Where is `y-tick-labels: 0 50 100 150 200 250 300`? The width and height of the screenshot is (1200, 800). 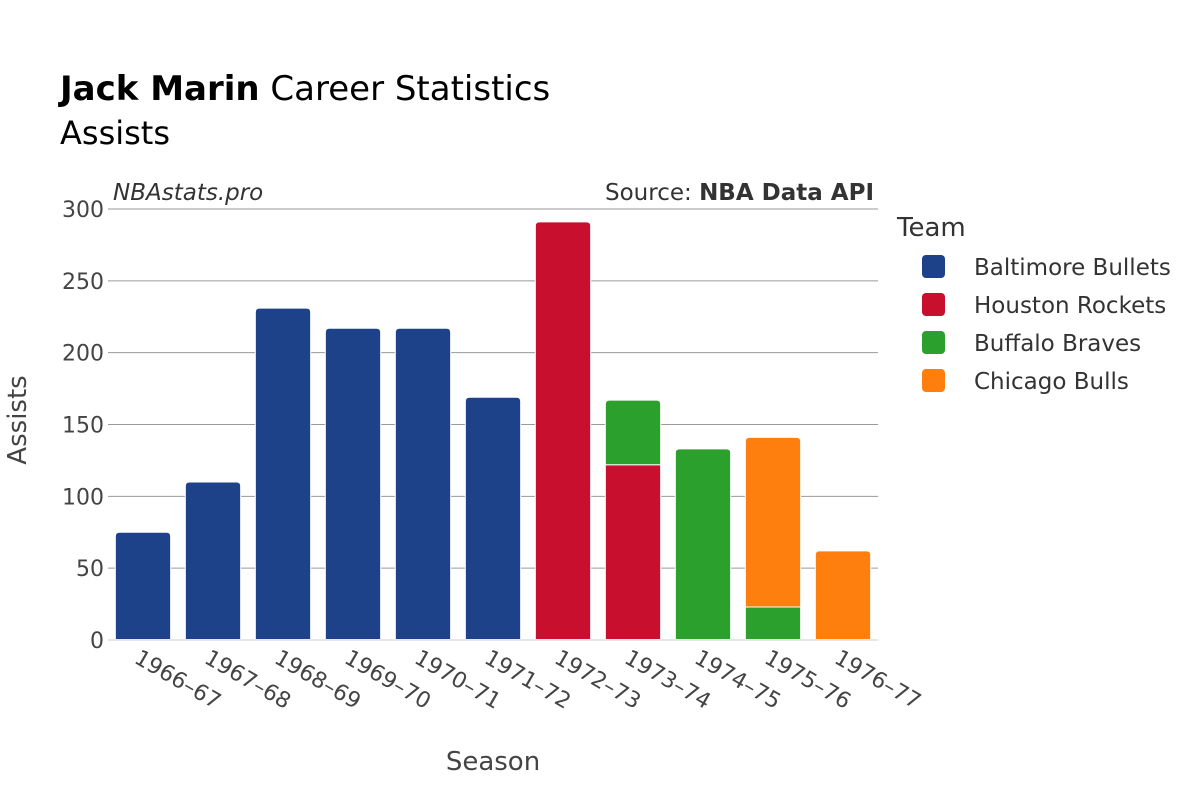
y-tick-labels: 0 50 100 150 200 250 300 is located at coordinates (83, 426).